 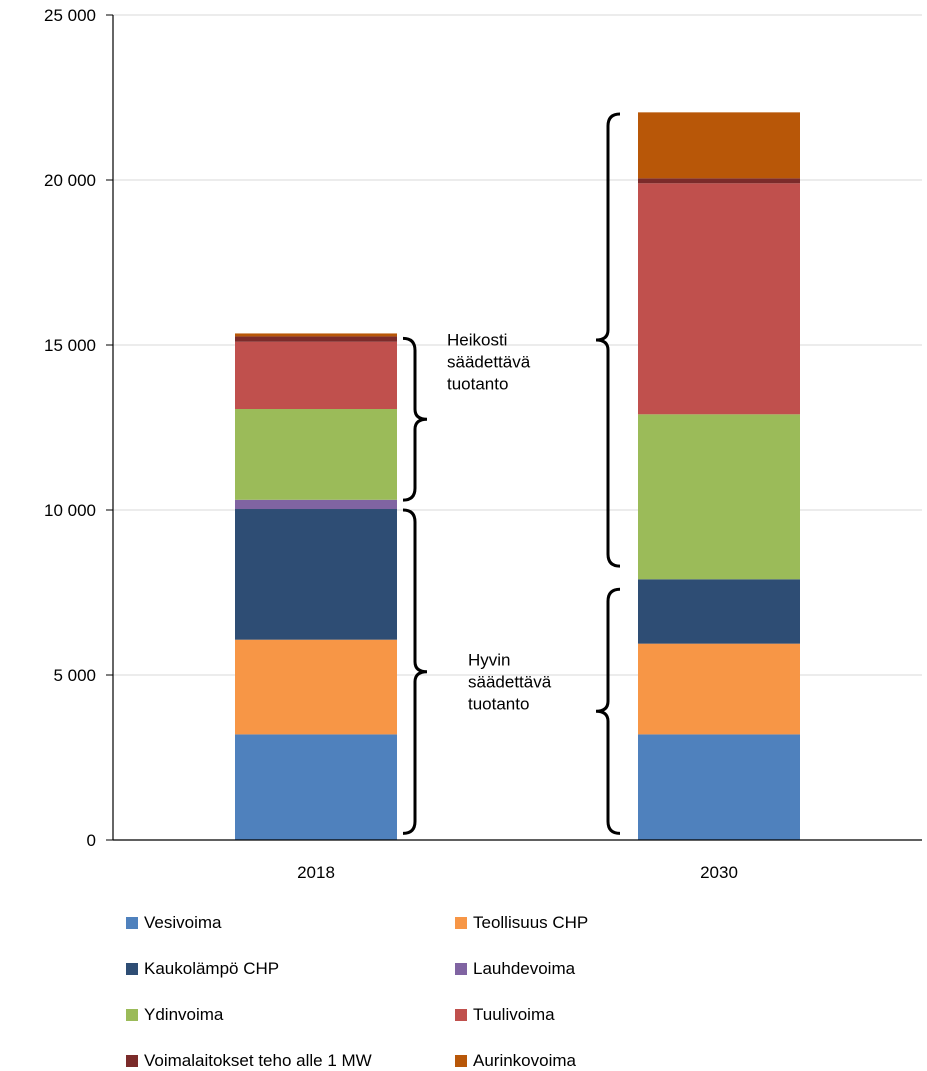 I want to click on y-tick-label: 25 000, so click(x=70, y=15).